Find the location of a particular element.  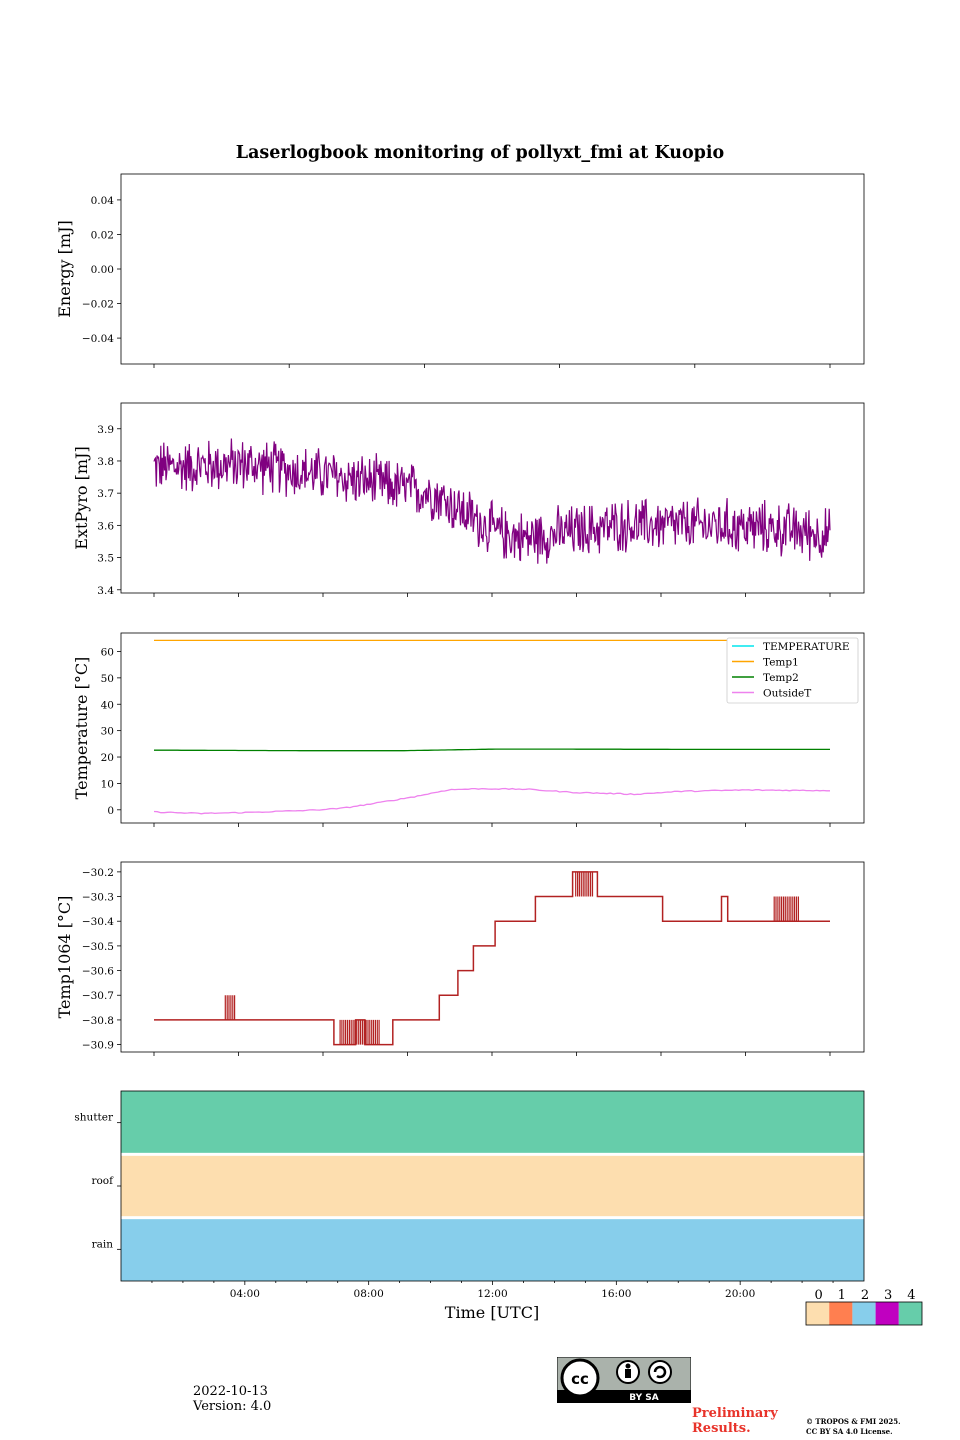

footer-version: Version: 4.0 is located at coordinates (232, 1406).